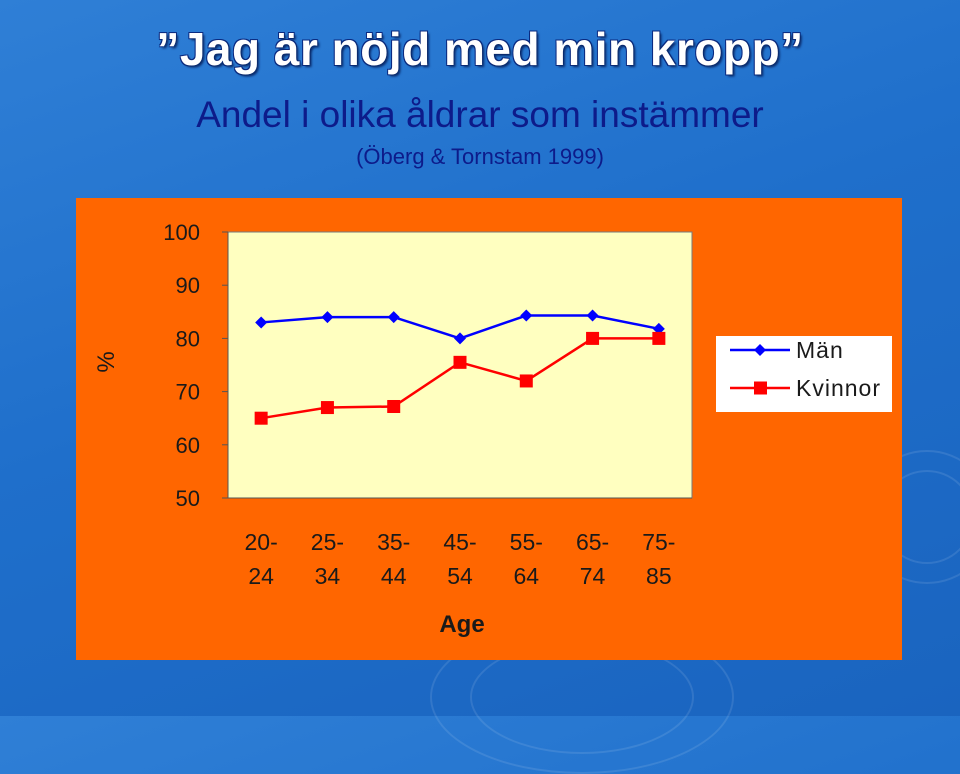 This screenshot has height=774, width=960. I want to click on x-tick-label: 54, so click(460, 576).